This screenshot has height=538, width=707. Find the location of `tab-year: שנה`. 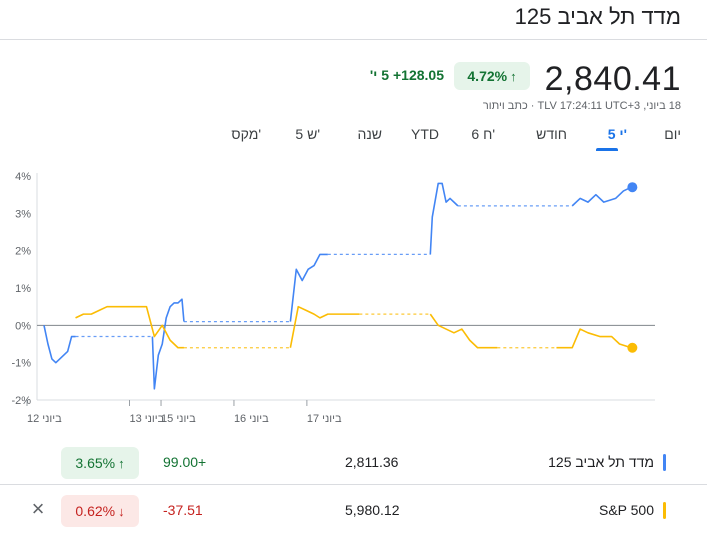

tab-year: שנה is located at coordinates (369, 134).